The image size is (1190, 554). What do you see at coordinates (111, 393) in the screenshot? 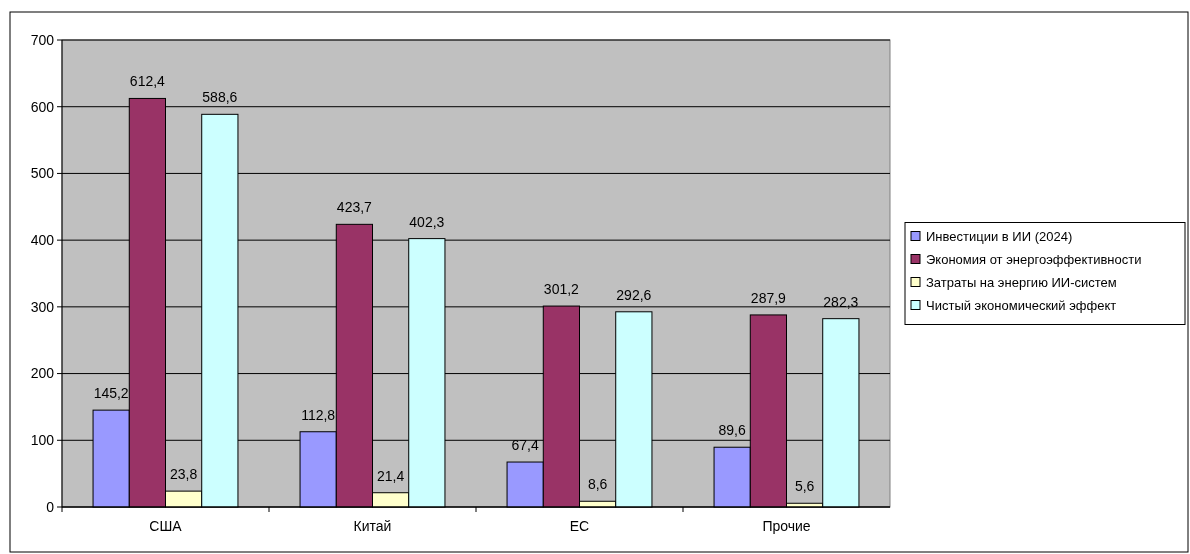
I see `data-label: 145,2` at bounding box center [111, 393].